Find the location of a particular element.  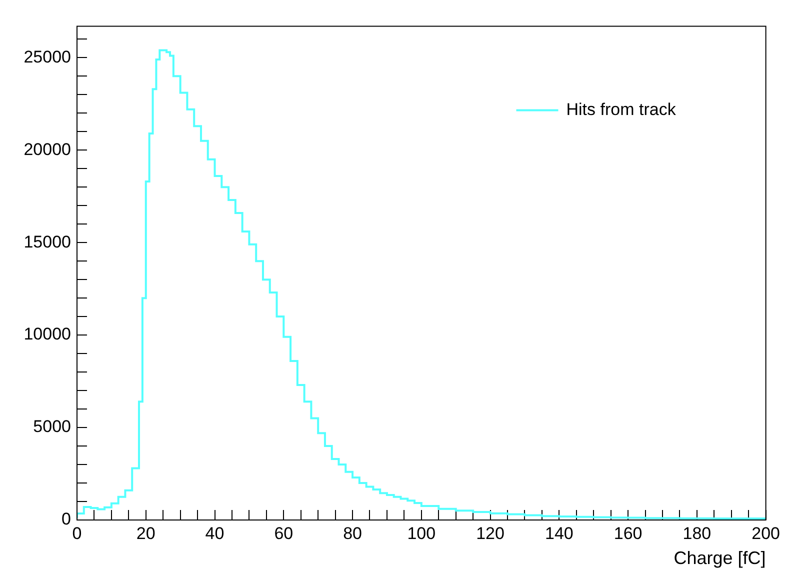

y-tick-label: 25000 is located at coordinates (47, 56).